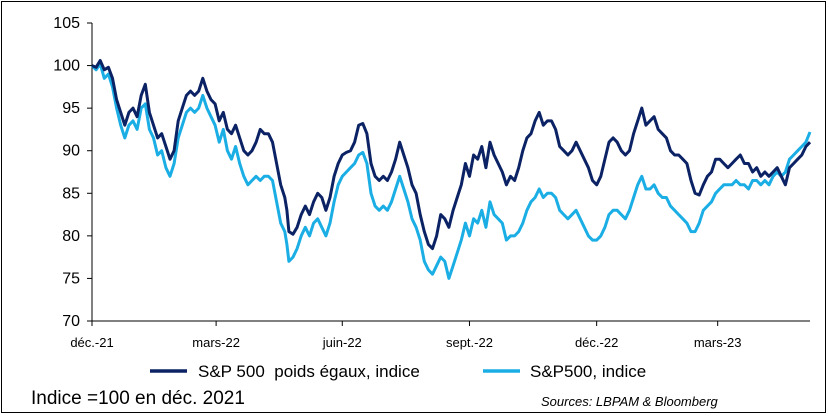 The height and width of the screenshot is (416, 829). Describe the element at coordinates (71, 108) in the screenshot. I see `y-tick-label: 95` at that location.